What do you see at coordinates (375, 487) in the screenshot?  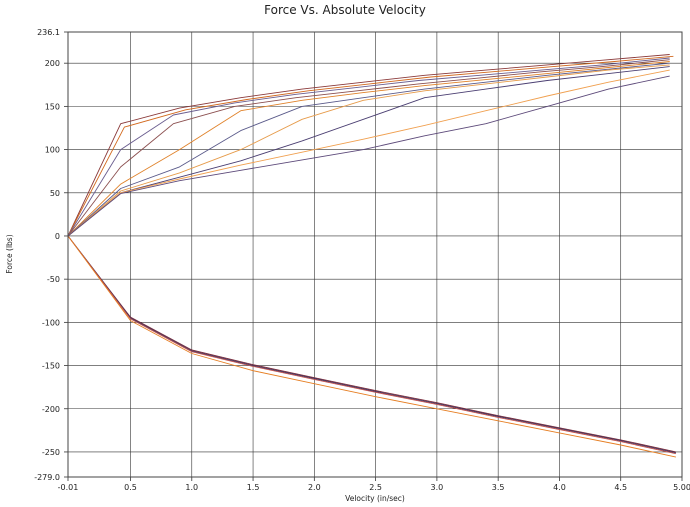 I see `x-tick-label: 2.5` at bounding box center [375, 487].